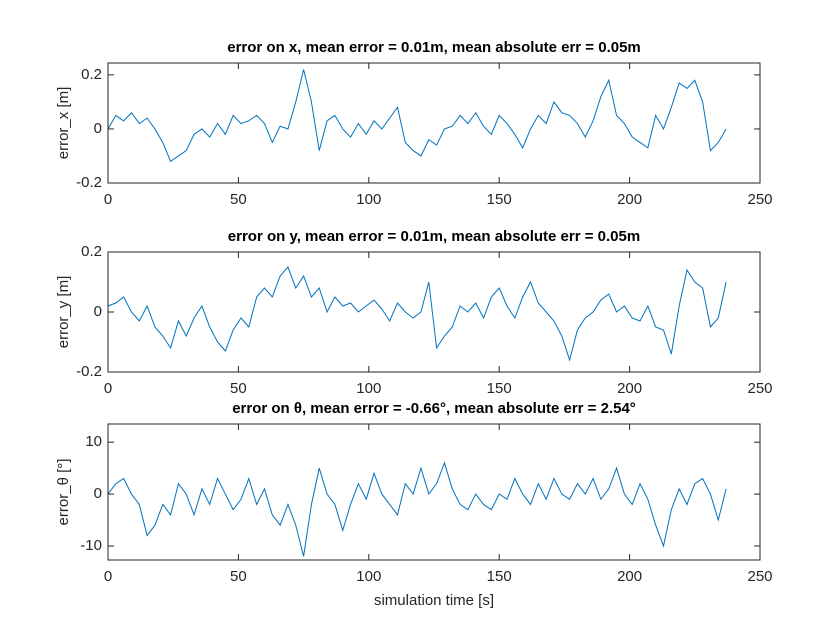  What do you see at coordinates (91, 545) in the screenshot?
I see `y-tick-label: -10` at bounding box center [91, 545].